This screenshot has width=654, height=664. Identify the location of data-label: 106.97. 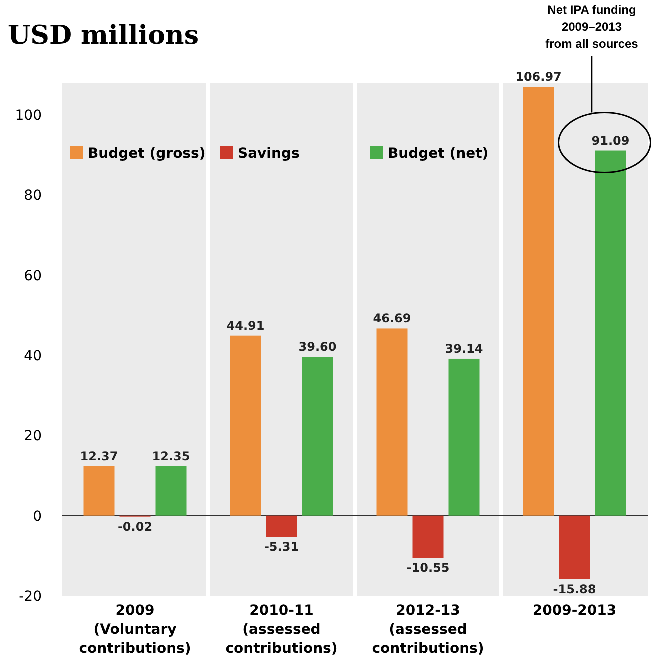
(539, 77).